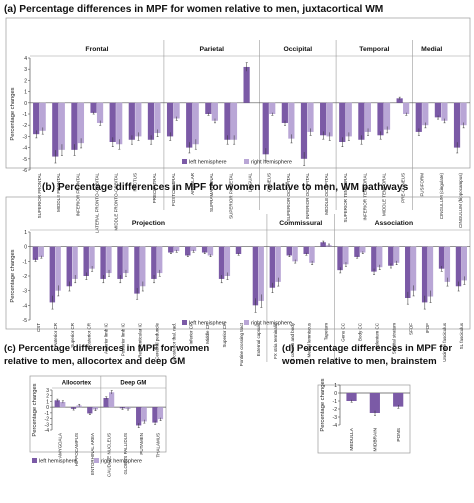 The width and height of the screenshot is (474, 503). What do you see at coordinates (96, 49) in the screenshot?
I see `group-label: Frontal` at bounding box center [96, 49].